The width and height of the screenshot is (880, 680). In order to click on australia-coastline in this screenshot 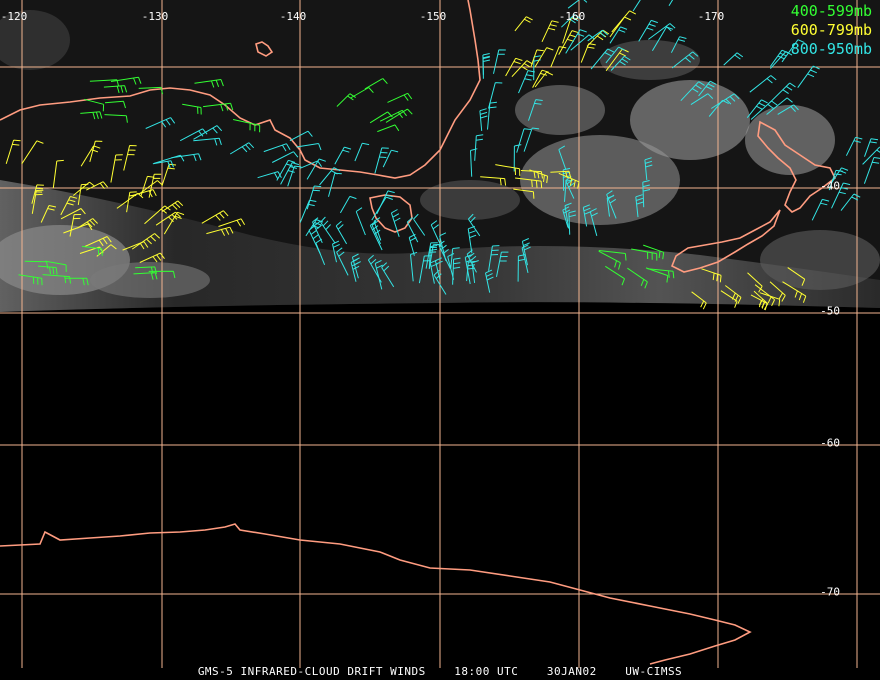, I will do `click(240, 89)`.